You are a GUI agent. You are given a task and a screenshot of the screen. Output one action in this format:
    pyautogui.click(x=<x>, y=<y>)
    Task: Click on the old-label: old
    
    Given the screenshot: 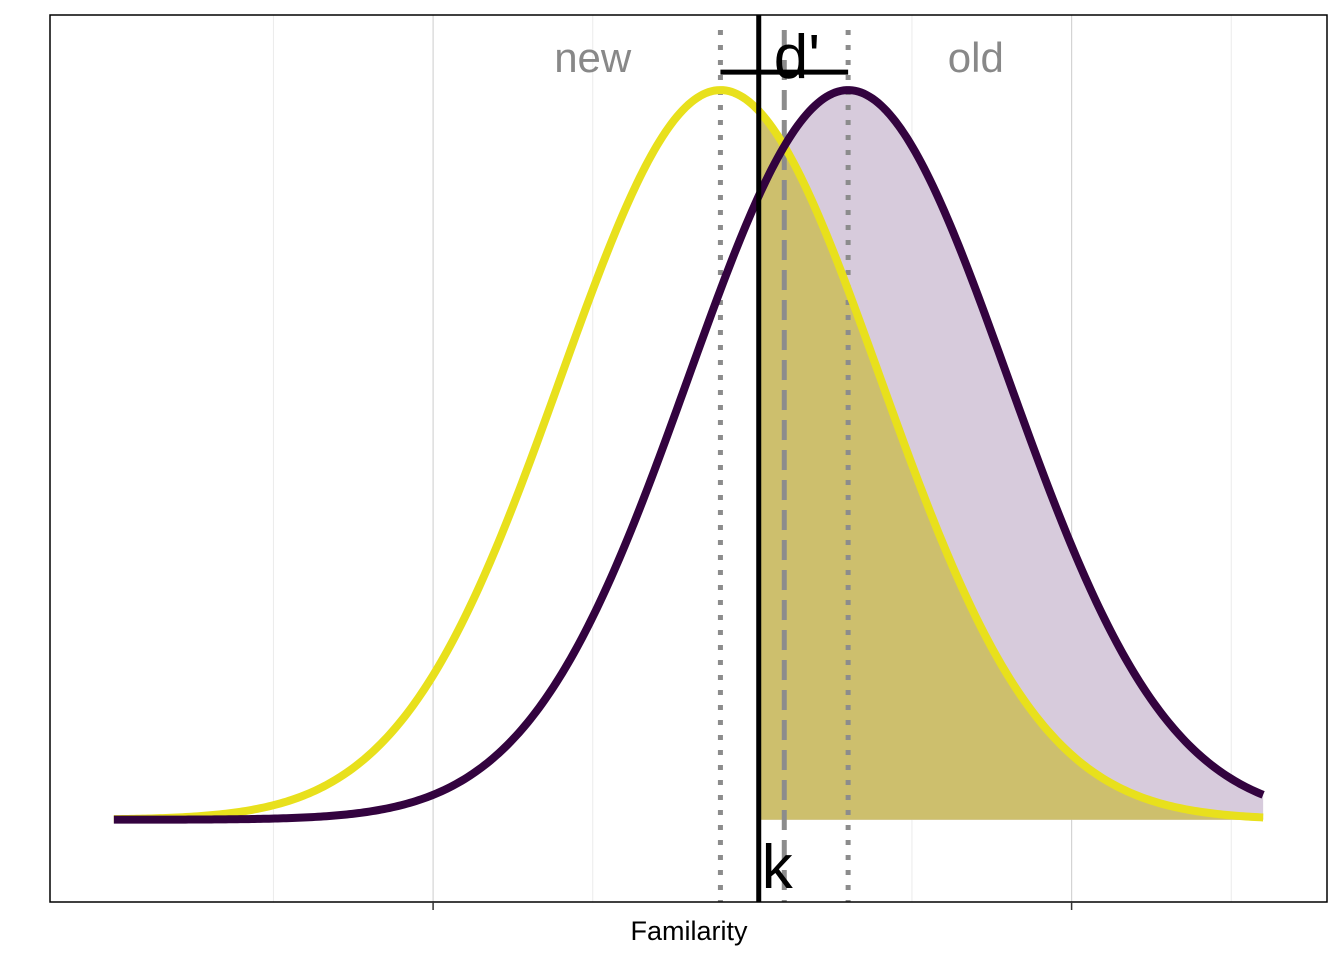 What is the action you would take?
    pyautogui.click(x=976, y=57)
    